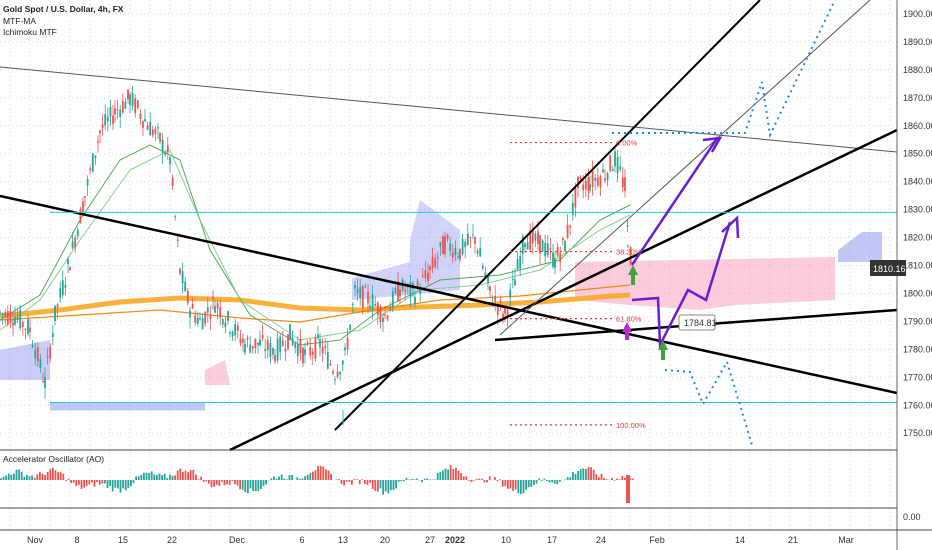 This screenshot has height=550, width=932. What do you see at coordinates (917, 154) in the screenshot?
I see `y-tick-label: 1850.00` at bounding box center [917, 154].